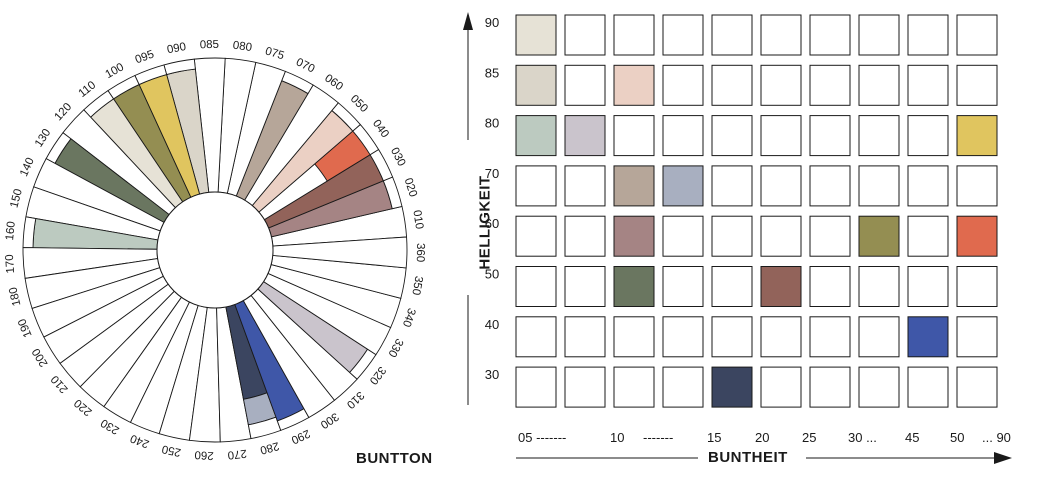 The height and width of the screenshot is (478, 1054). I want to click on chroma-arrowhead, so click(1003, 458).